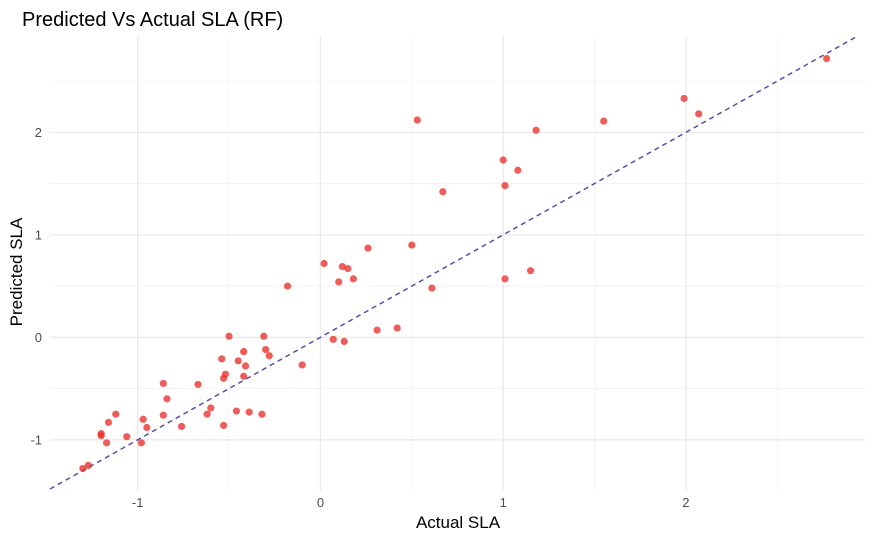 This screenshot has height=540, width=875. What do you see at coordinates (138, 502) in the screenshot?
I see `x-tick-label: -1` at bounding box center [138, 502].